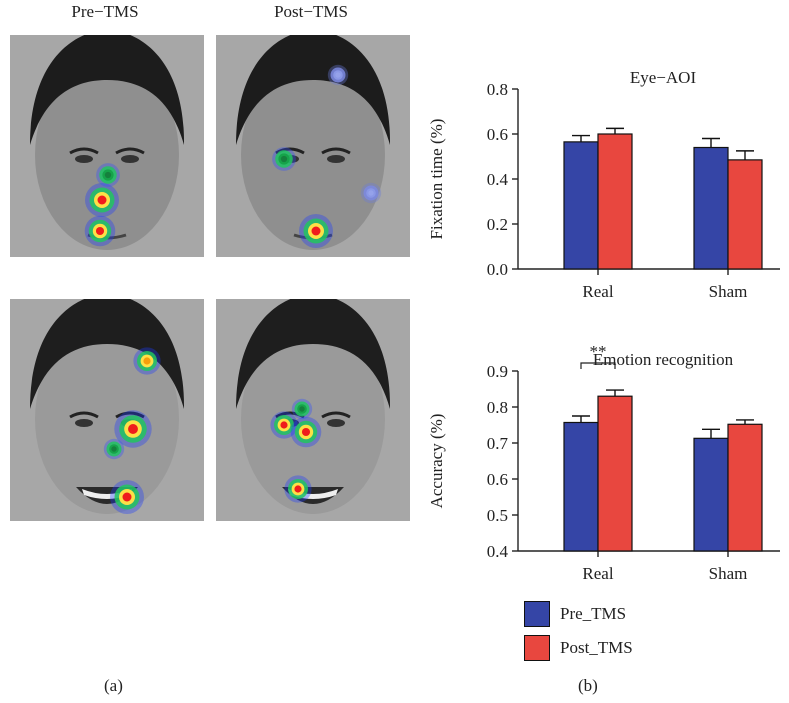 This screenshot has width=789, height=703. What do you see at coordinates (588, 685) in the screenshot?
I see `panel-label-b: (b)` at bounding box center [588, 685].